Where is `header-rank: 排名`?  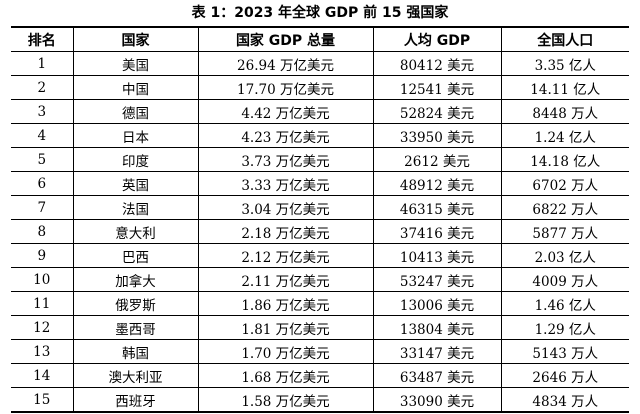
header-rank: 排名 is located at coordinates (42, 39).